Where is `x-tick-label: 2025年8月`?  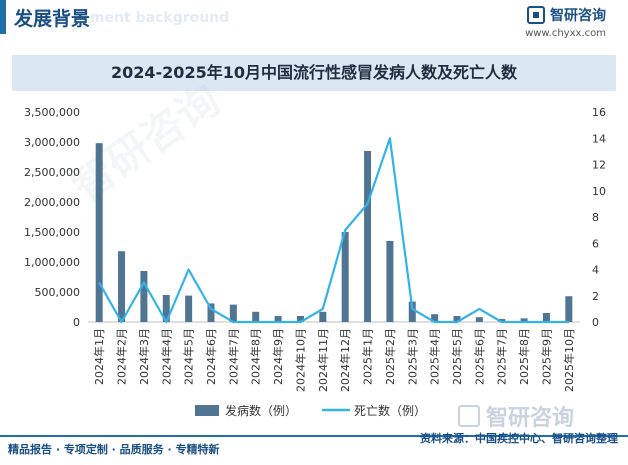
x-tick-label: 2025年8月 is located at coordinates (524, 356).